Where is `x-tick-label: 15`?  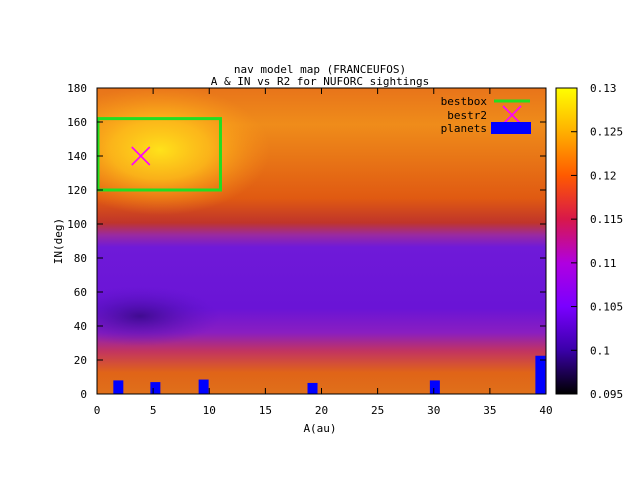 x-tick-label: 15 is located at coordinates (265, 410).